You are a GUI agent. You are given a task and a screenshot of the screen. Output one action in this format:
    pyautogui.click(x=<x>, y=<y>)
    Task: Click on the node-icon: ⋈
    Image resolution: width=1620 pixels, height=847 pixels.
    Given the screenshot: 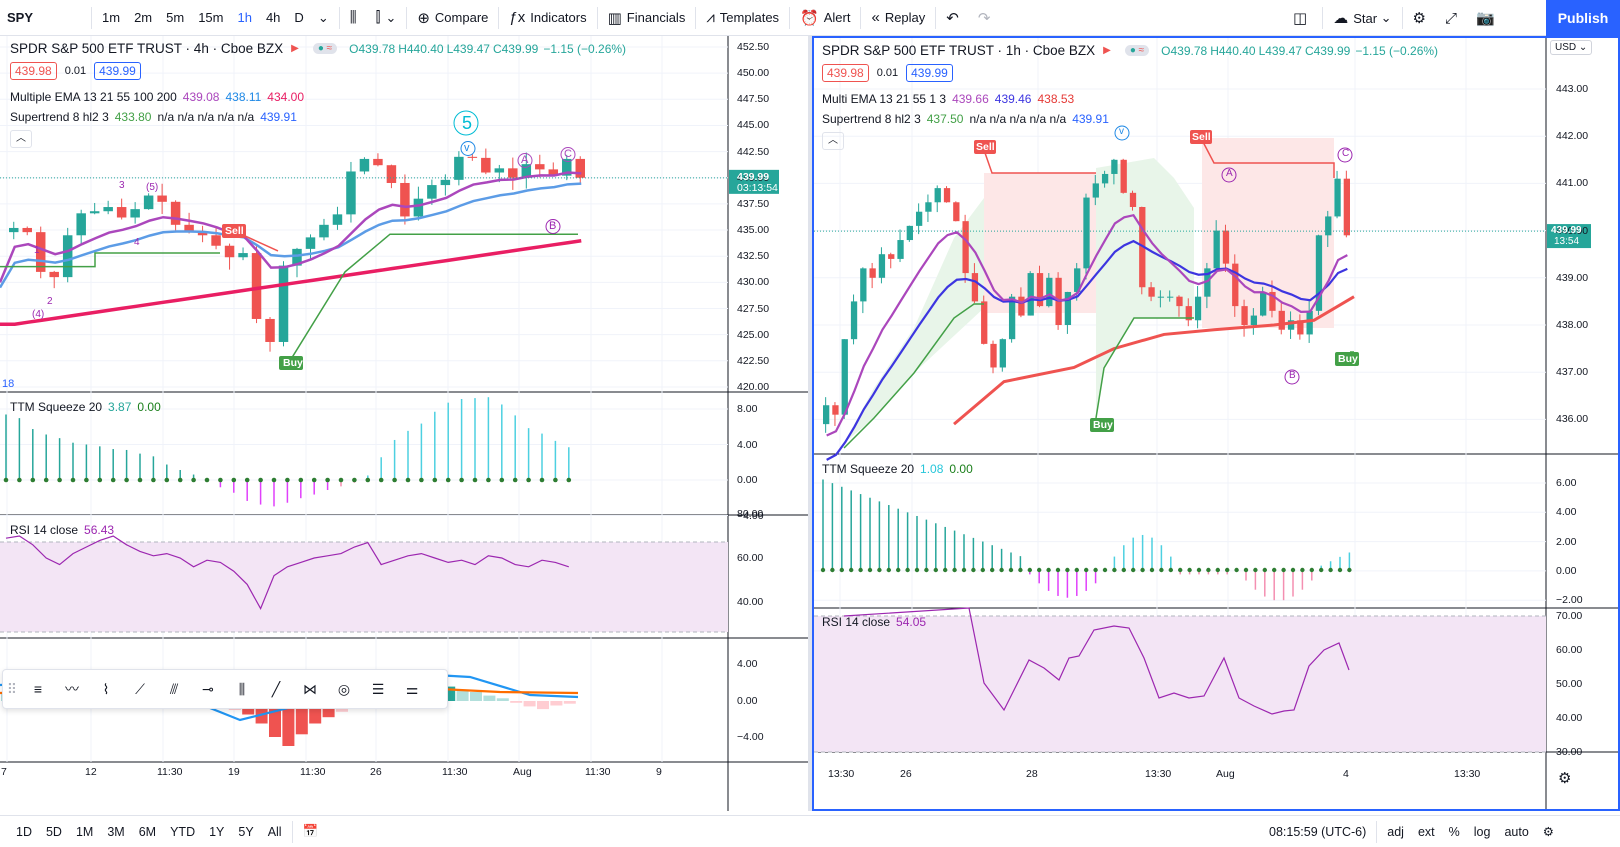 What is the action you would take?
    pyautogui.click(x=310, y=688)
    